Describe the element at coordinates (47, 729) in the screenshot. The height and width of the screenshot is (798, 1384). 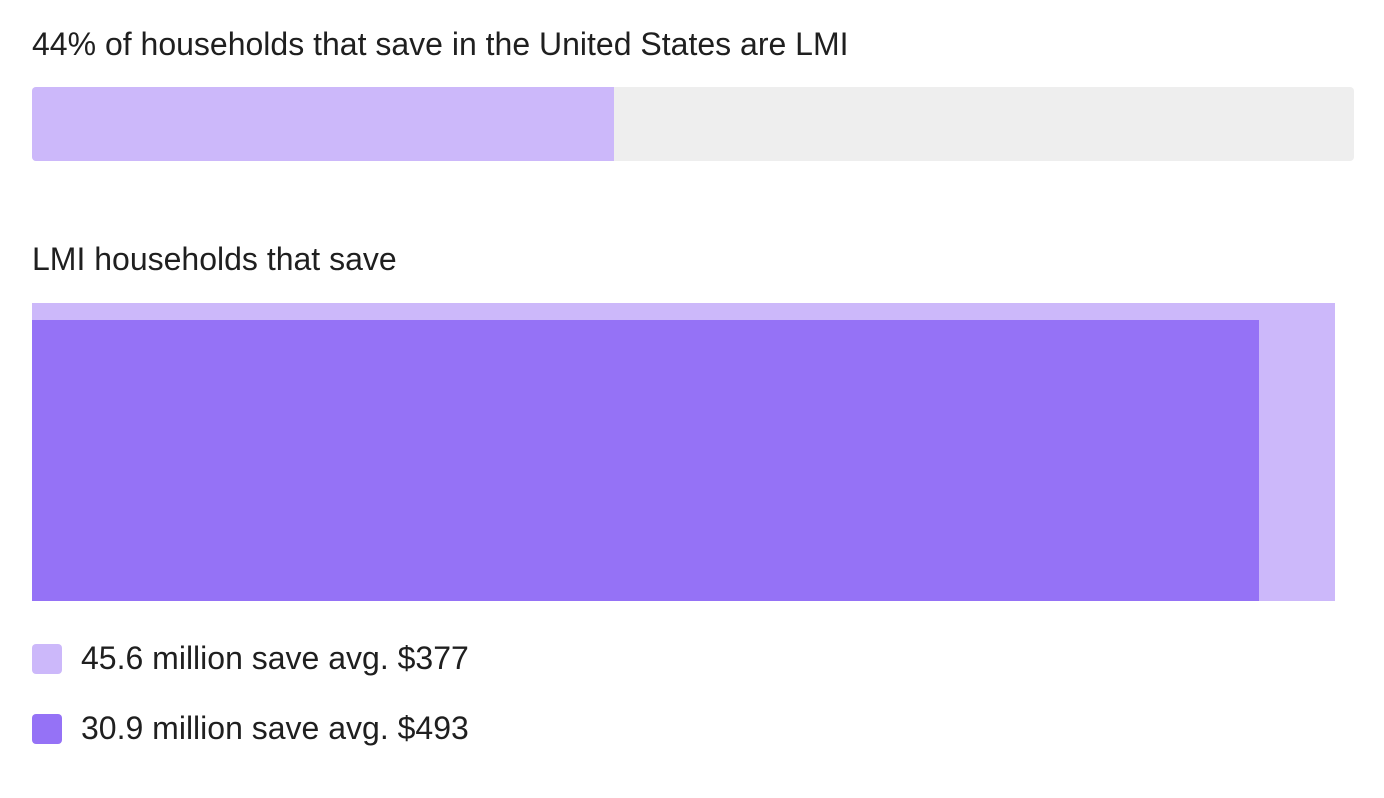
I see `legend-swatch-dark` at that location.